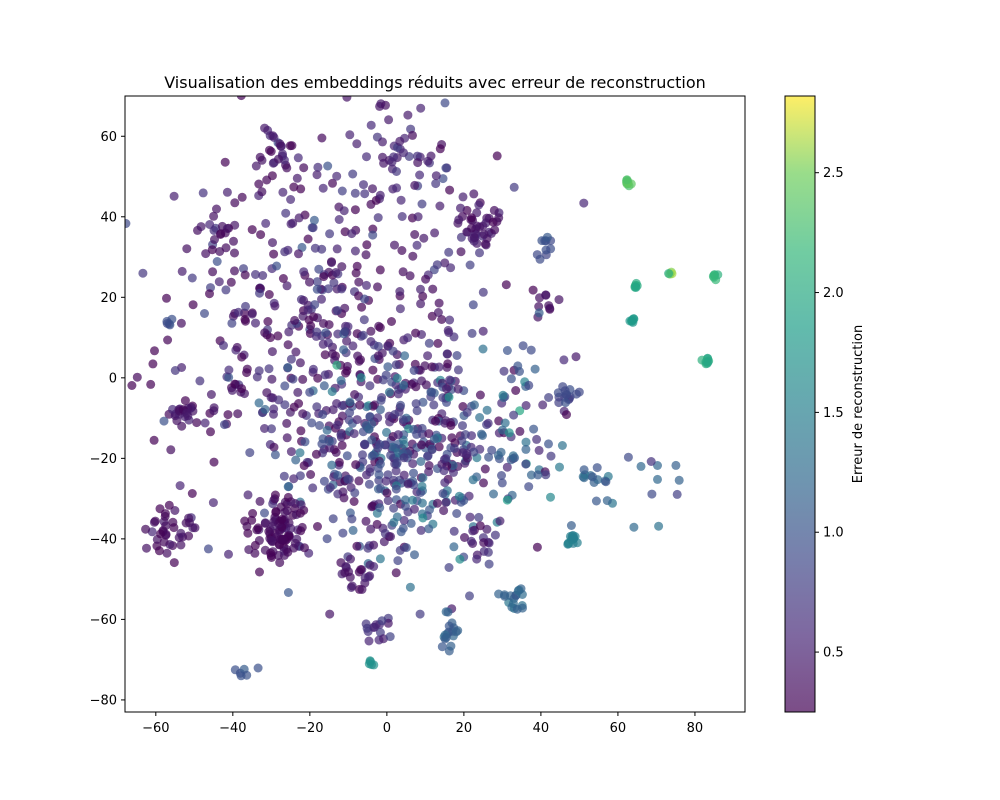  What do you see at coordinates (464, 728) in the screenshot?
I see `x-tick-label: 20` at bounding box center [464, 728].